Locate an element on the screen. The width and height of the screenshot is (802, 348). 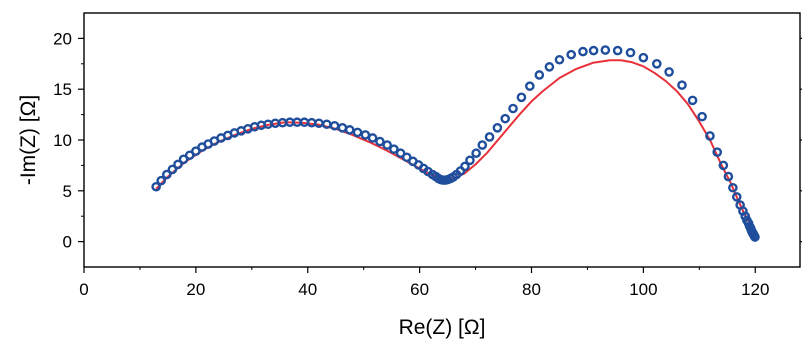
y-axis-title: -Im(Z) [Ω] is located at coordinates (28, 140).